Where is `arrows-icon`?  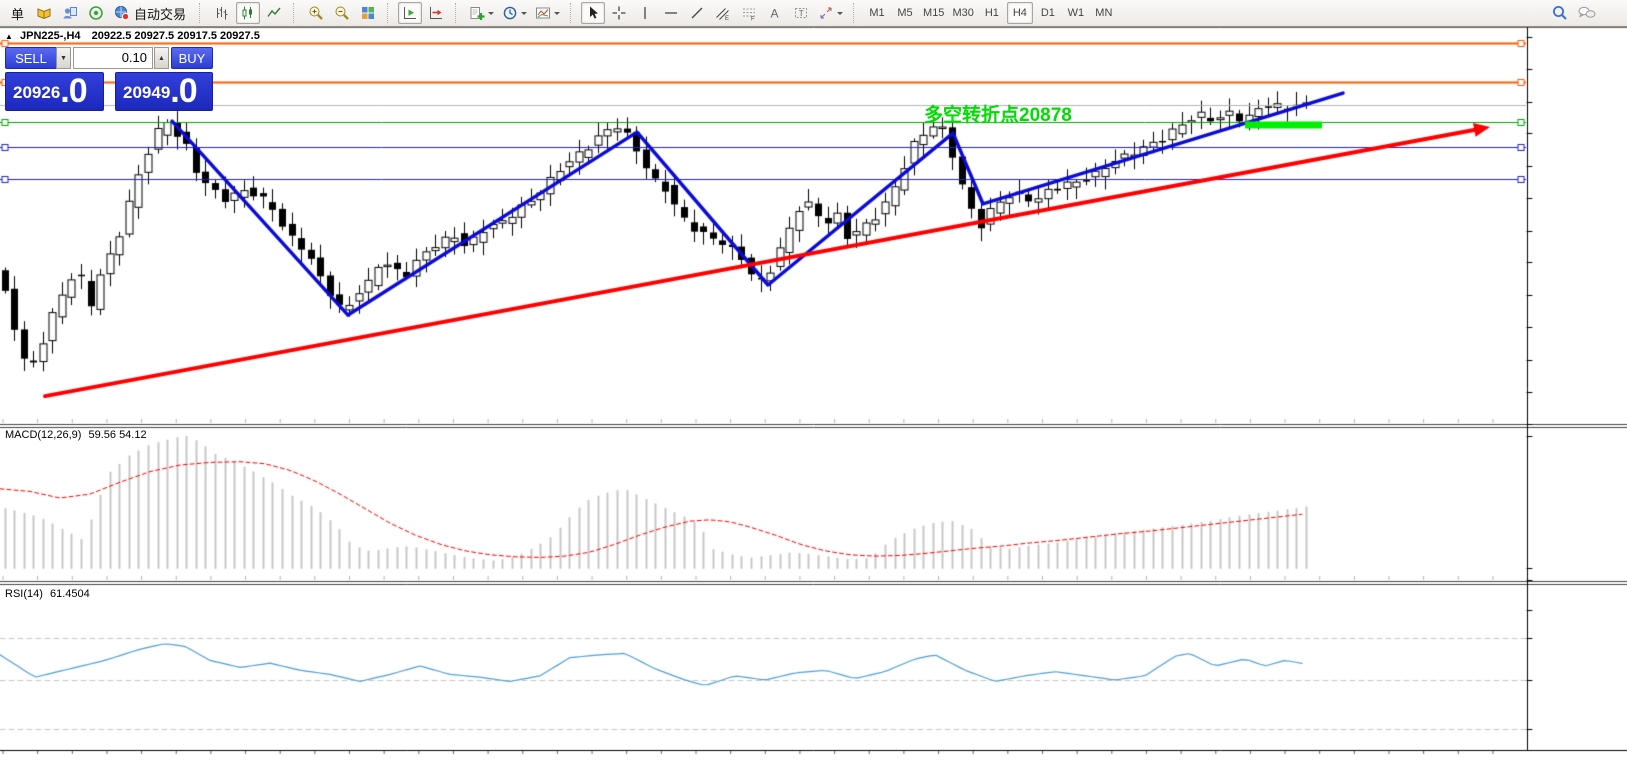
arrows-icon is located at coordinates (826, 13).